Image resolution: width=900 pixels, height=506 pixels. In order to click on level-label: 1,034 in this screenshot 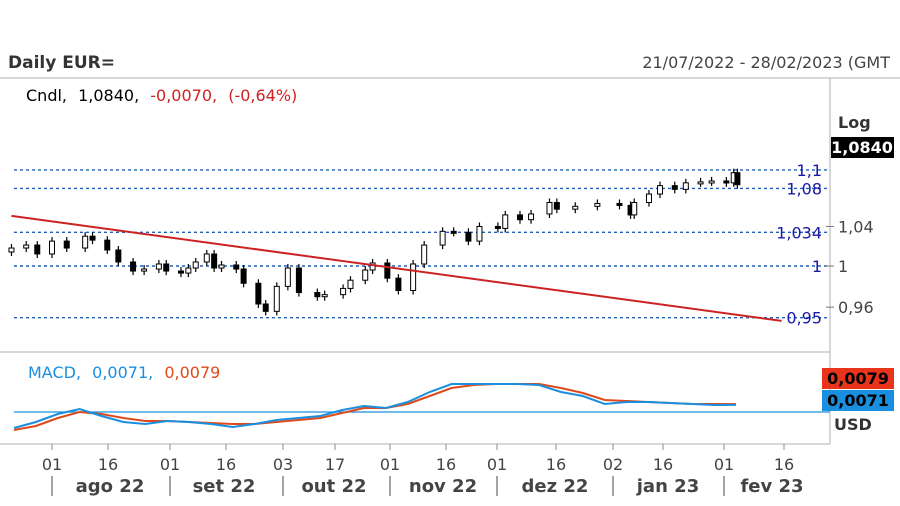, I will do `click(799, 232)`.